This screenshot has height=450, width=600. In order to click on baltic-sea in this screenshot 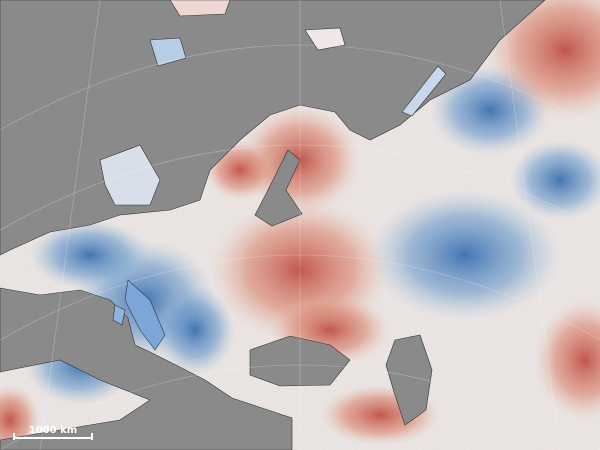, I will do `click(278, 188)`.